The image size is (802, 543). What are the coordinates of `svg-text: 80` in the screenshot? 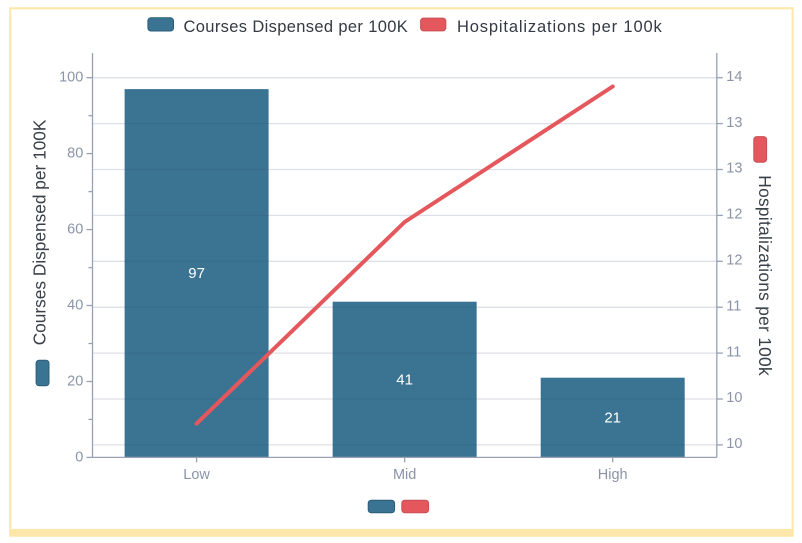 It's located at (75, 154).